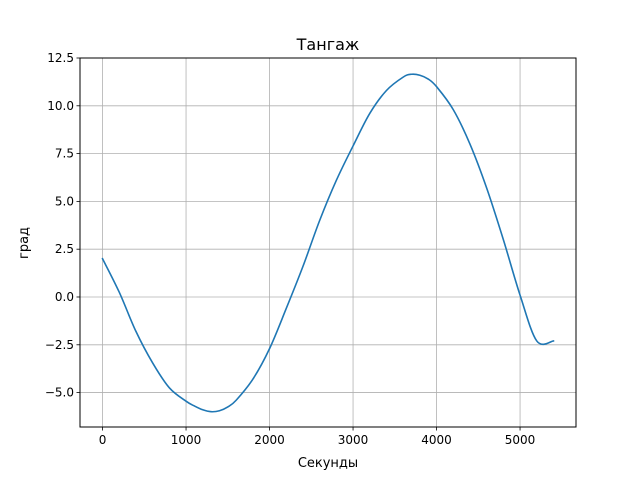 The width and height of the screenshot is (640, 480). I want to click on x-tick-label: 1000, so click(186, 440).